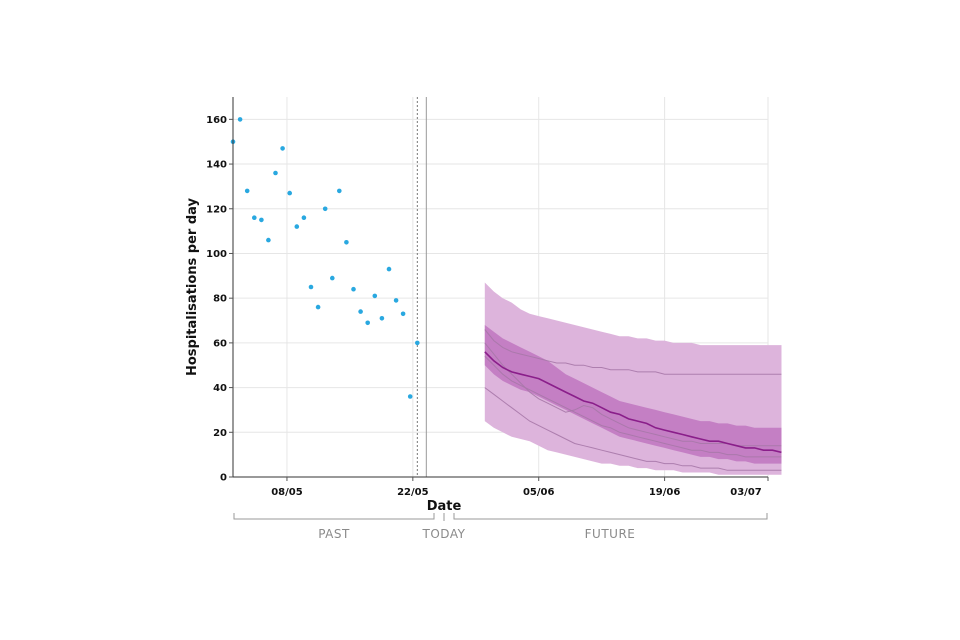 The width and height of the screenshot is (960, 640). Describe the element at coordinates (216, 165) in the screenshot. I see `y-tick-label: 140` at that location.